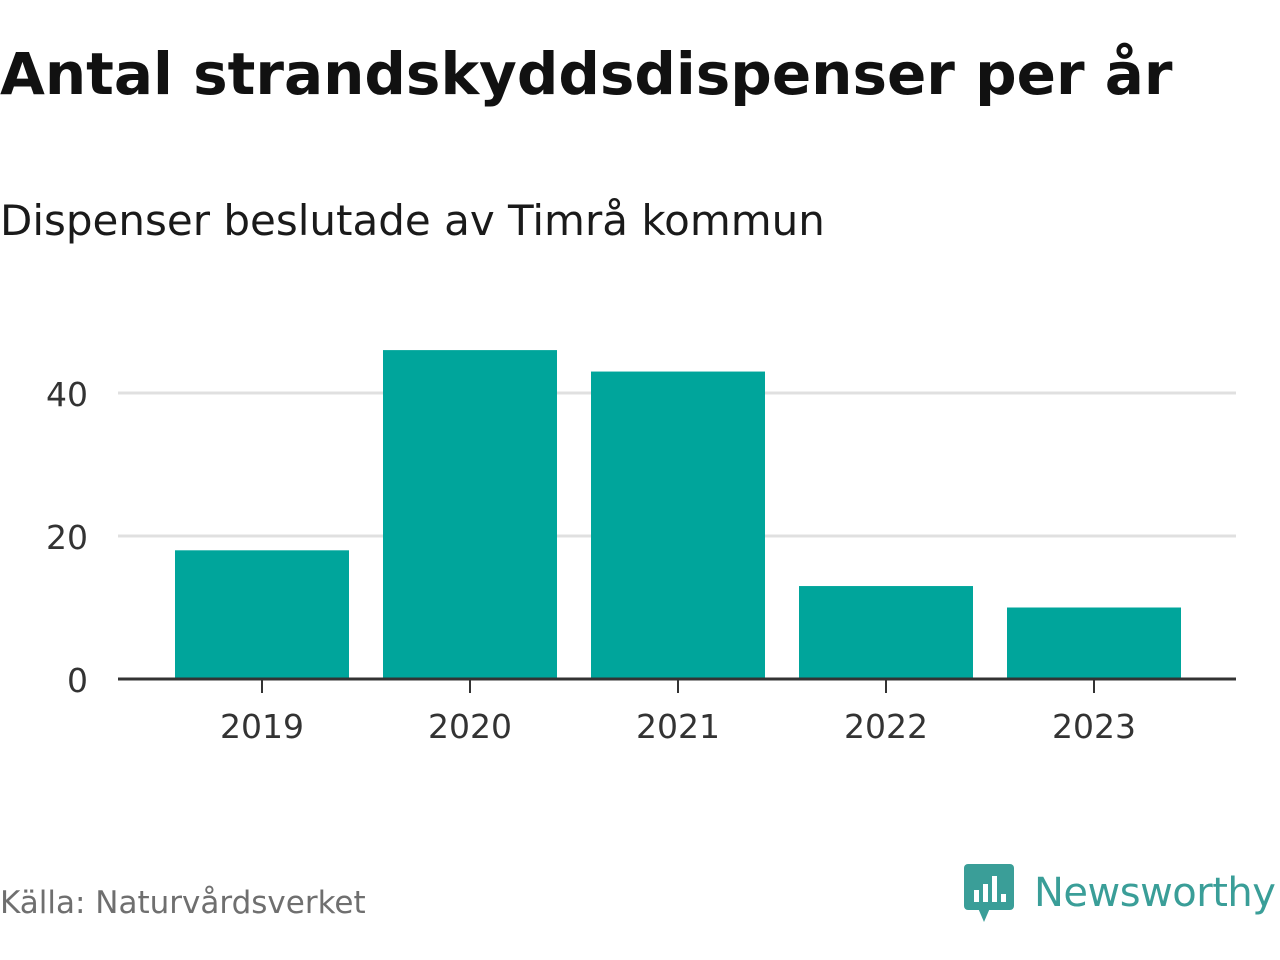 The image size is (1280, 960). What do you see at coordinates (183, 903) in the screenshot?
I see `source-note: Källa: Naturvårdsverket` at bounding box center [183, 903].